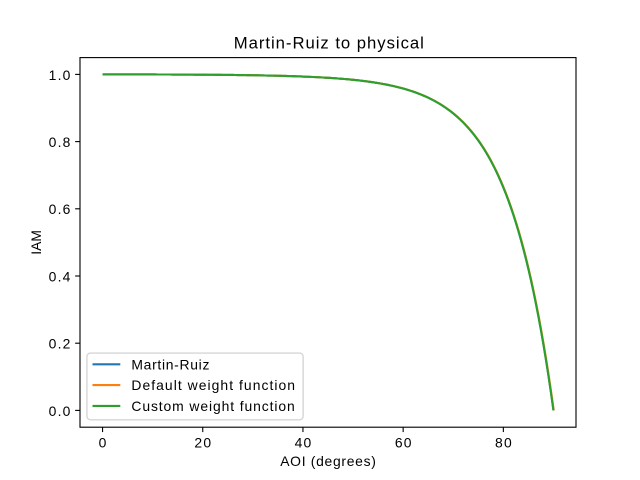 The width and height of the screenshot is (640, 480). Describe the element at coordinates (60, 276) in the screenshot. I see `svg-text: 0.4` at that location.